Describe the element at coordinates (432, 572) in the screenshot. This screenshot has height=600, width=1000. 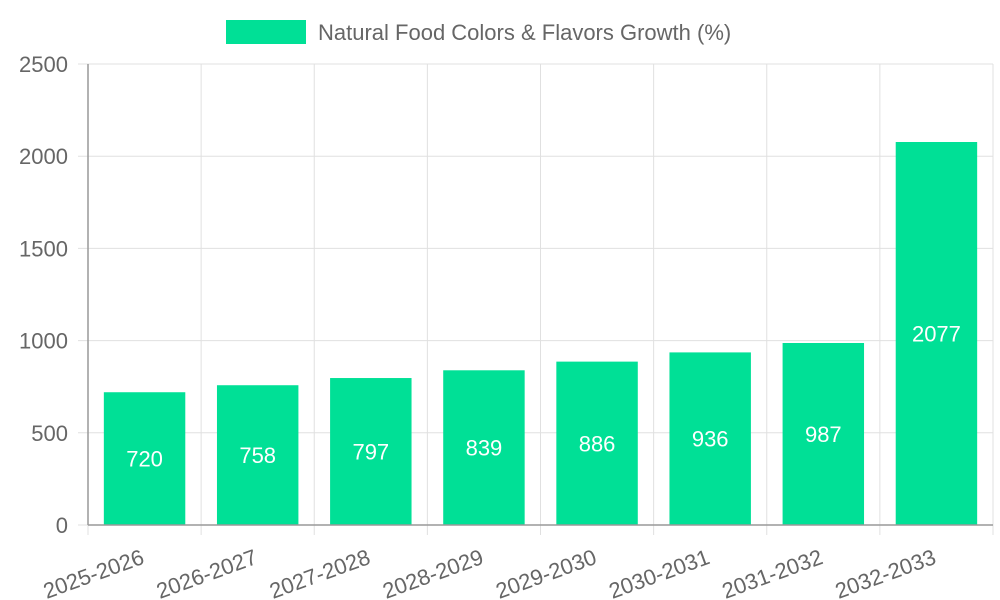
I see `x-tick-label: 2028-2029` at that location.